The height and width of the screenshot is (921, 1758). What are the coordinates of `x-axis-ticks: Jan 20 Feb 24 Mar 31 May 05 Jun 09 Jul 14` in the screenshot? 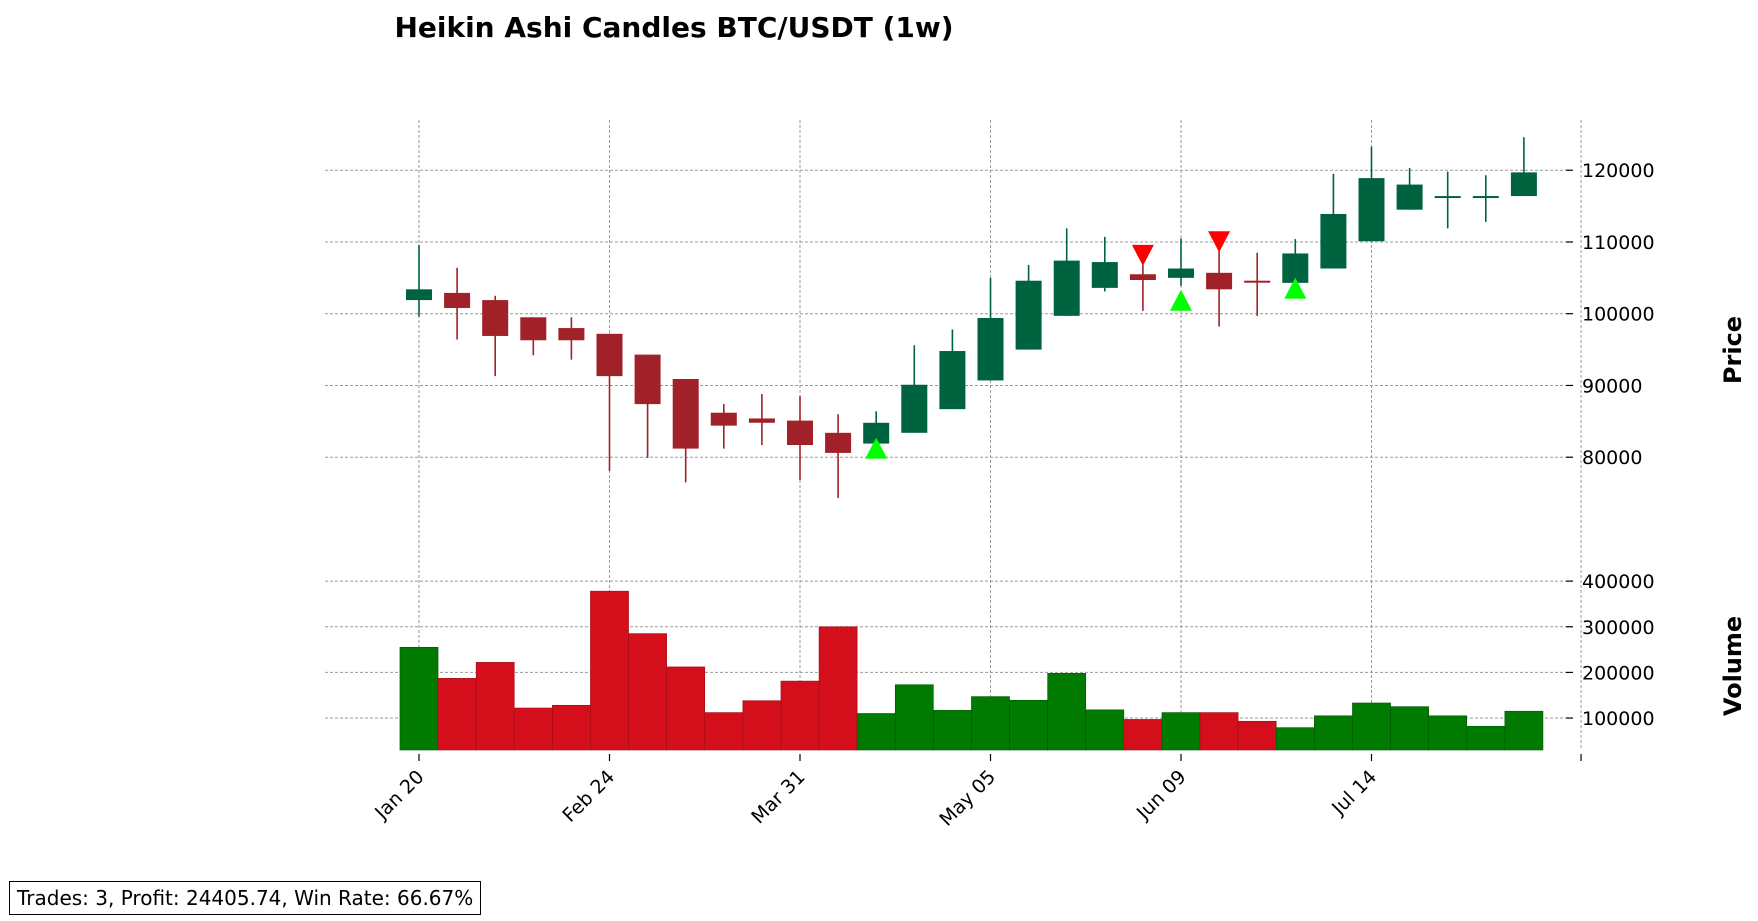 It's located at (976, 792).